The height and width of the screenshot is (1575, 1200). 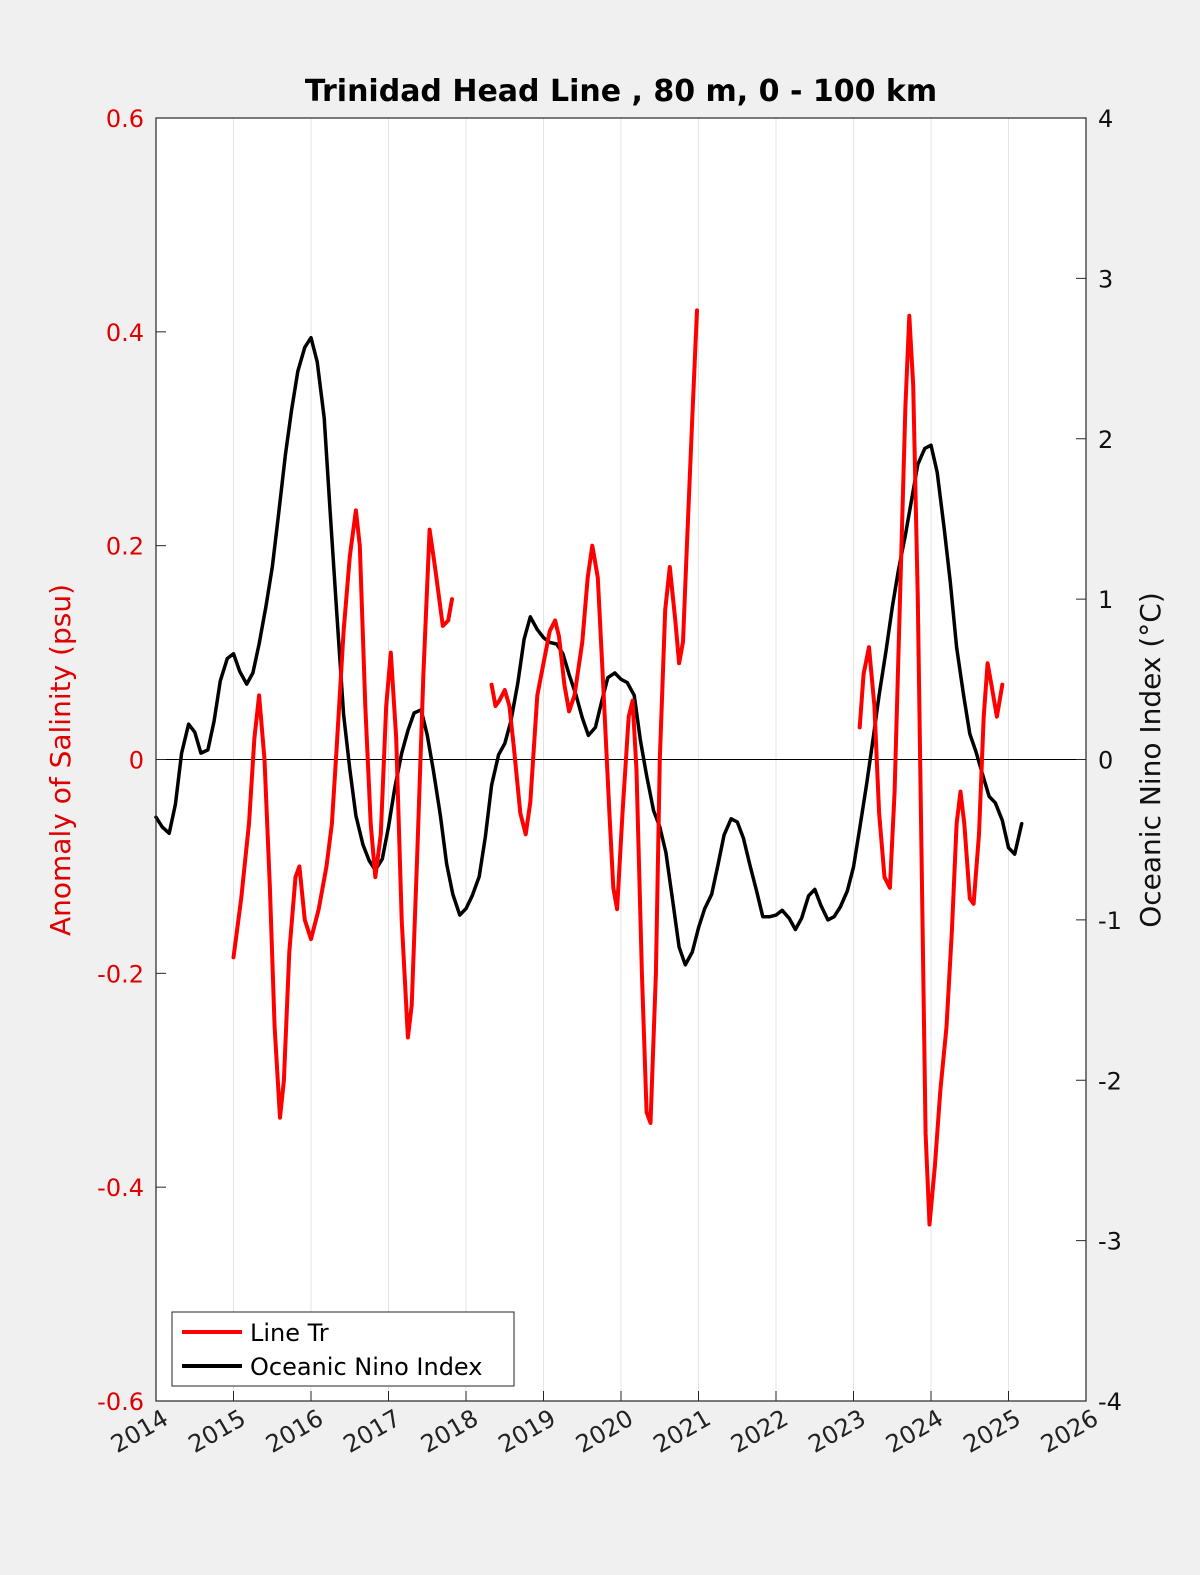 I want to click on x-tick-label: 2024, so click(x=914, y=1431).